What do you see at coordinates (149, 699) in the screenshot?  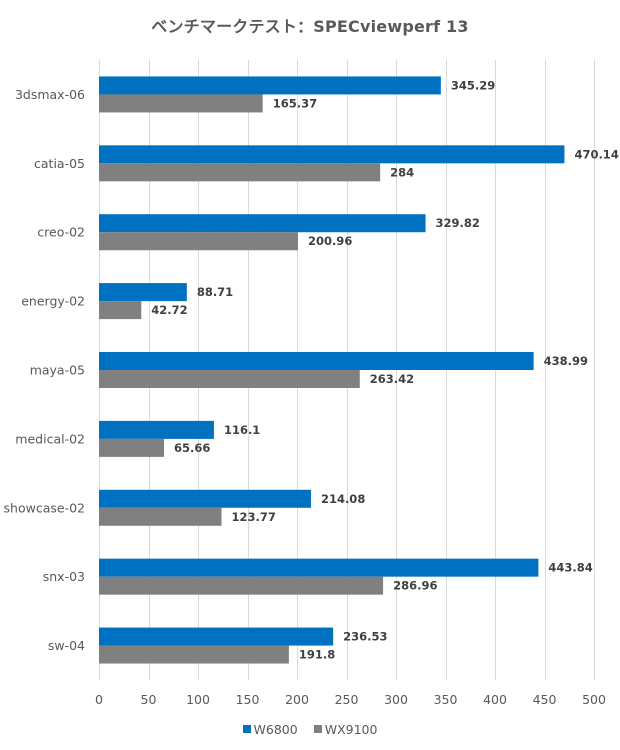 I see `x-tick-label: 50` at bounding box center [149, 699].